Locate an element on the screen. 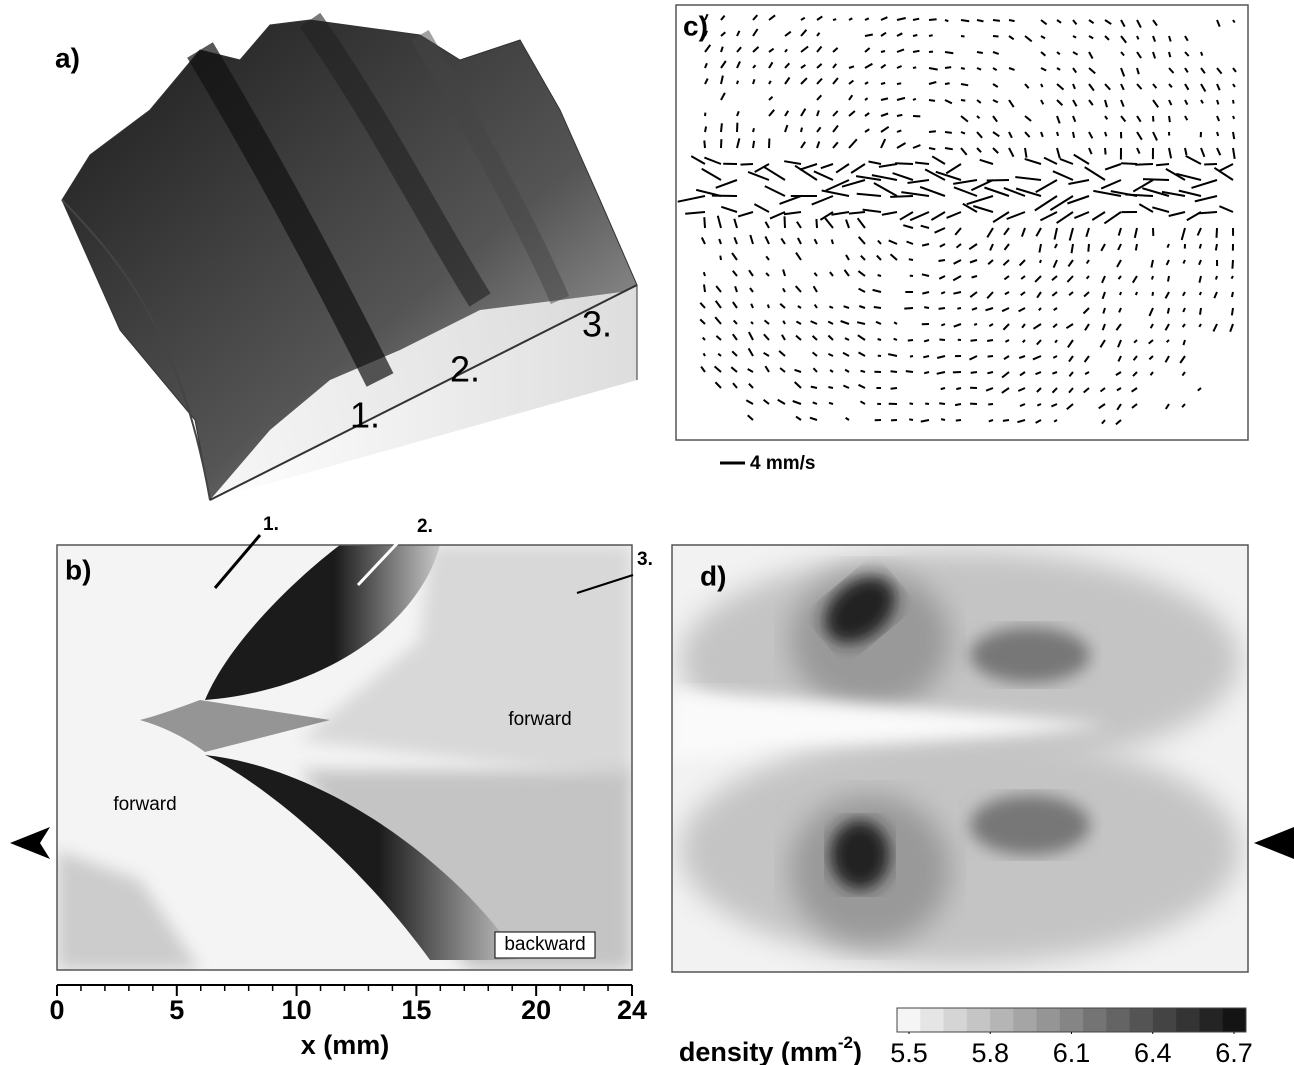 The image size is (1294, 1065). x-axis: 0 5 10 15 20 24 is located at coordinates (348, 1005).